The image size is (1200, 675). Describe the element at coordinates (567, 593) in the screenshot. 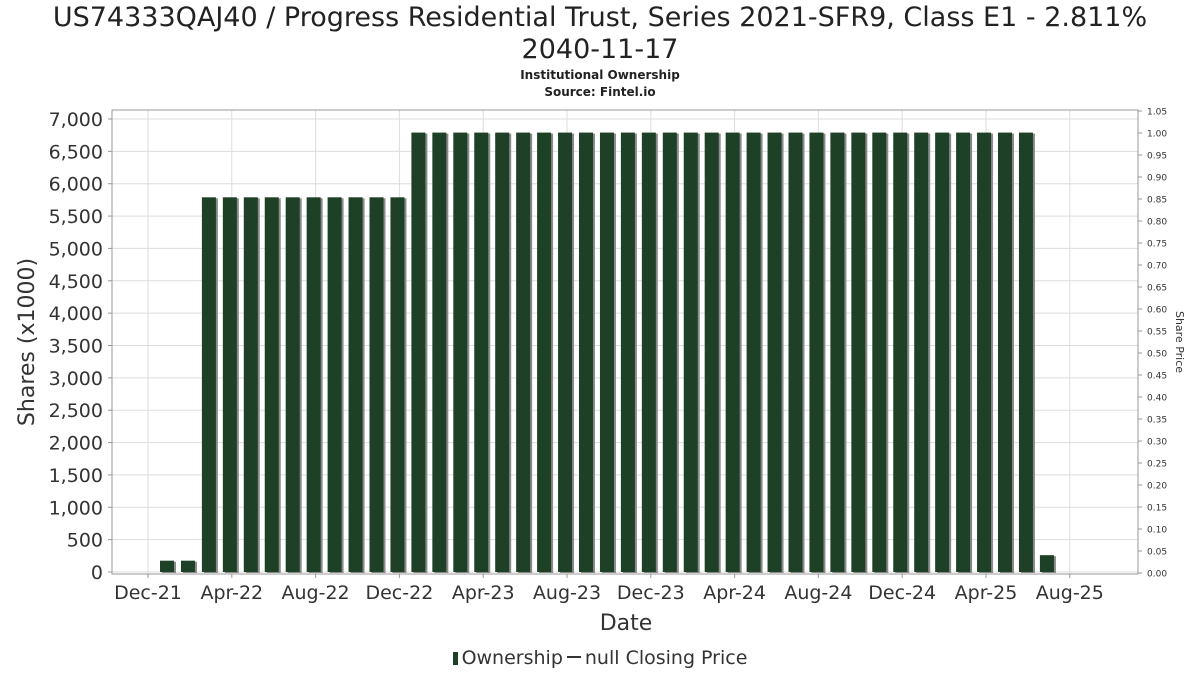

I see `x-tick-label: Aug-23` at that location.